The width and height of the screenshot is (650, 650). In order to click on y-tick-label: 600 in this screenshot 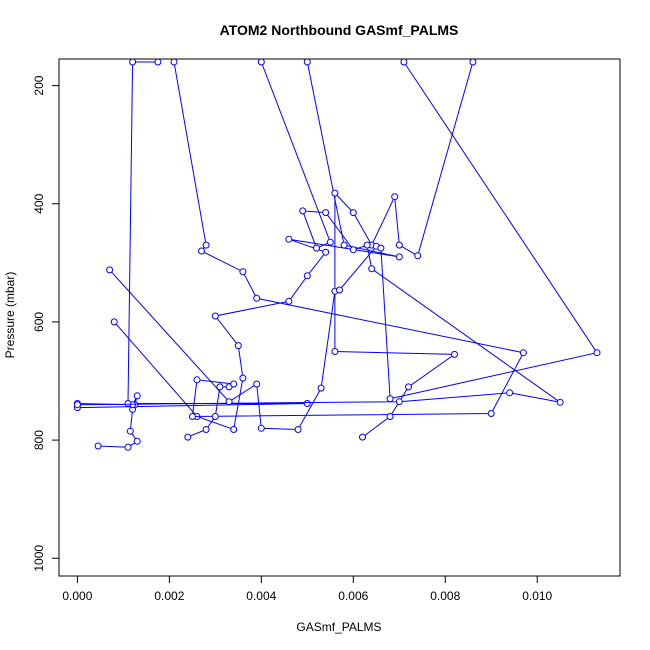, I will do `click(39, 322)`.